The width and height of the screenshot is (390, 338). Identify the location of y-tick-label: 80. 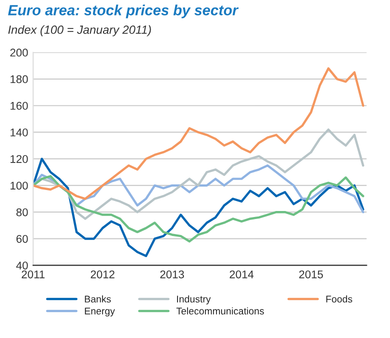
(22, 212).